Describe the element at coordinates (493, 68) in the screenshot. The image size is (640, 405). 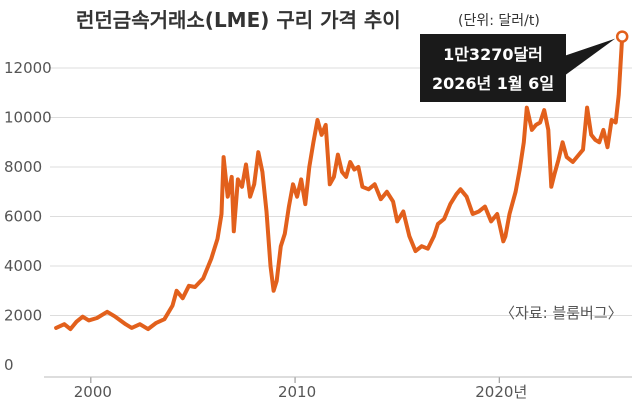
I see `callout-box` at that location.